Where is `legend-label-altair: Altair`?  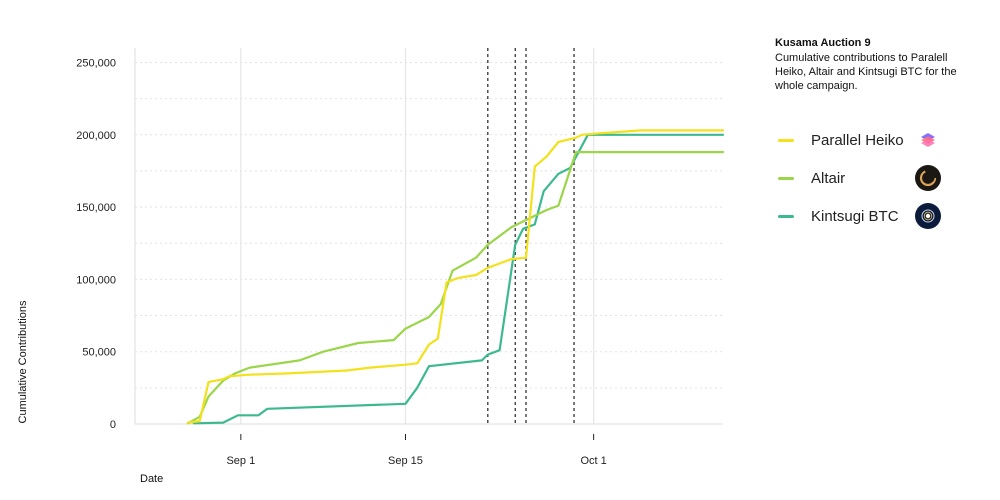
legend-label-altair: Altair is located at coordinates (828, 178).